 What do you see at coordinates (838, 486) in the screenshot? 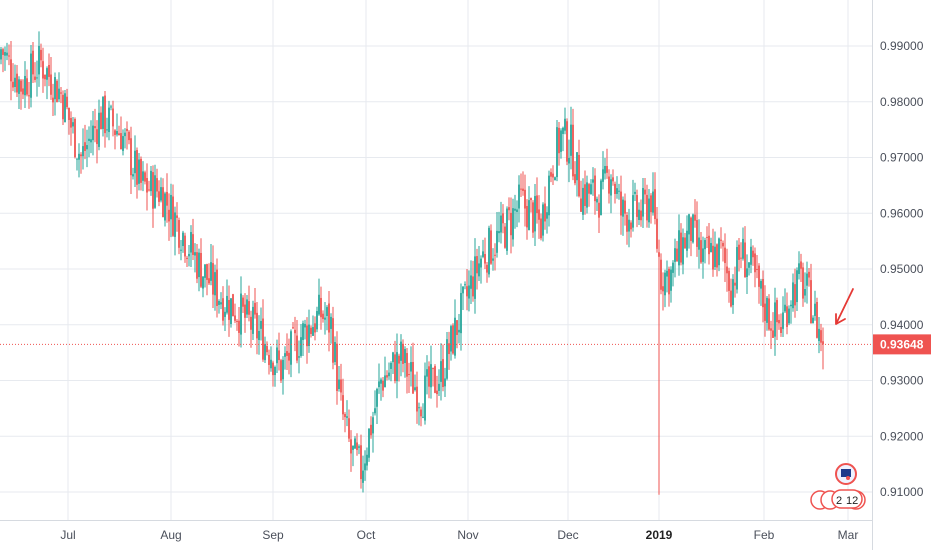
I see `events-badge: 2 12` at bounding box center [838, 486].